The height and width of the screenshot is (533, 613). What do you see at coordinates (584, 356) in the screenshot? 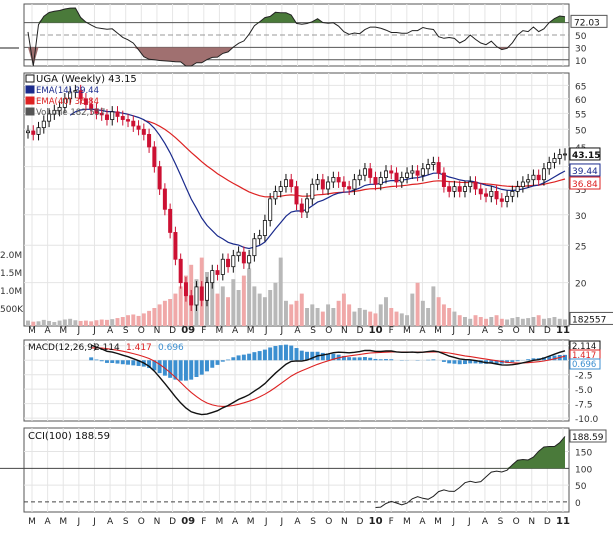
I see `macd-badge-label: 1.417` at bounding box center [584, 356].